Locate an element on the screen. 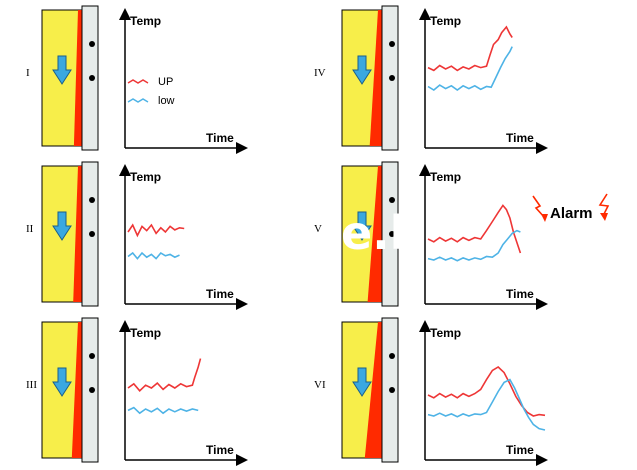  overlay-text: e.l is located at coordinates (373, 233).